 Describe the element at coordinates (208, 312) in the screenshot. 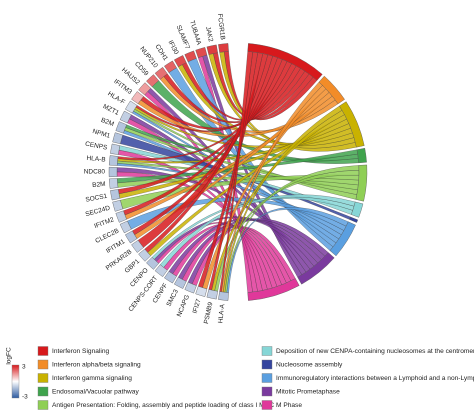

I see `gene-label: PSMB9` at that location.